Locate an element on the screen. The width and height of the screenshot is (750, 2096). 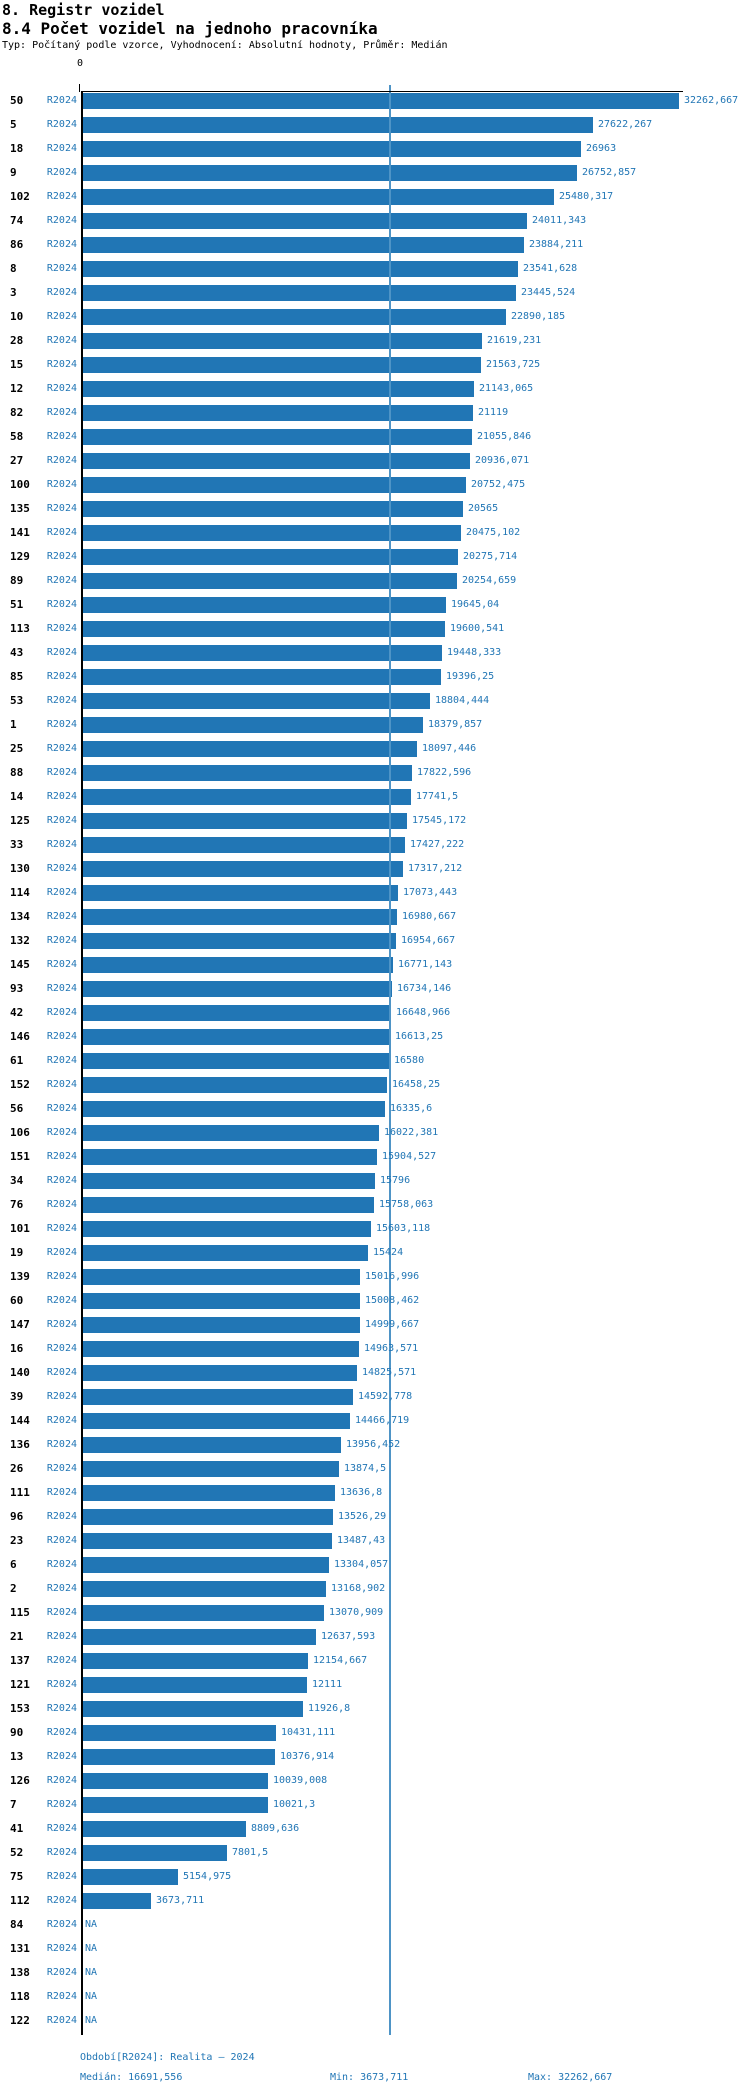
bar-value-label: 18804,444 is located at coordinates (462, 700).